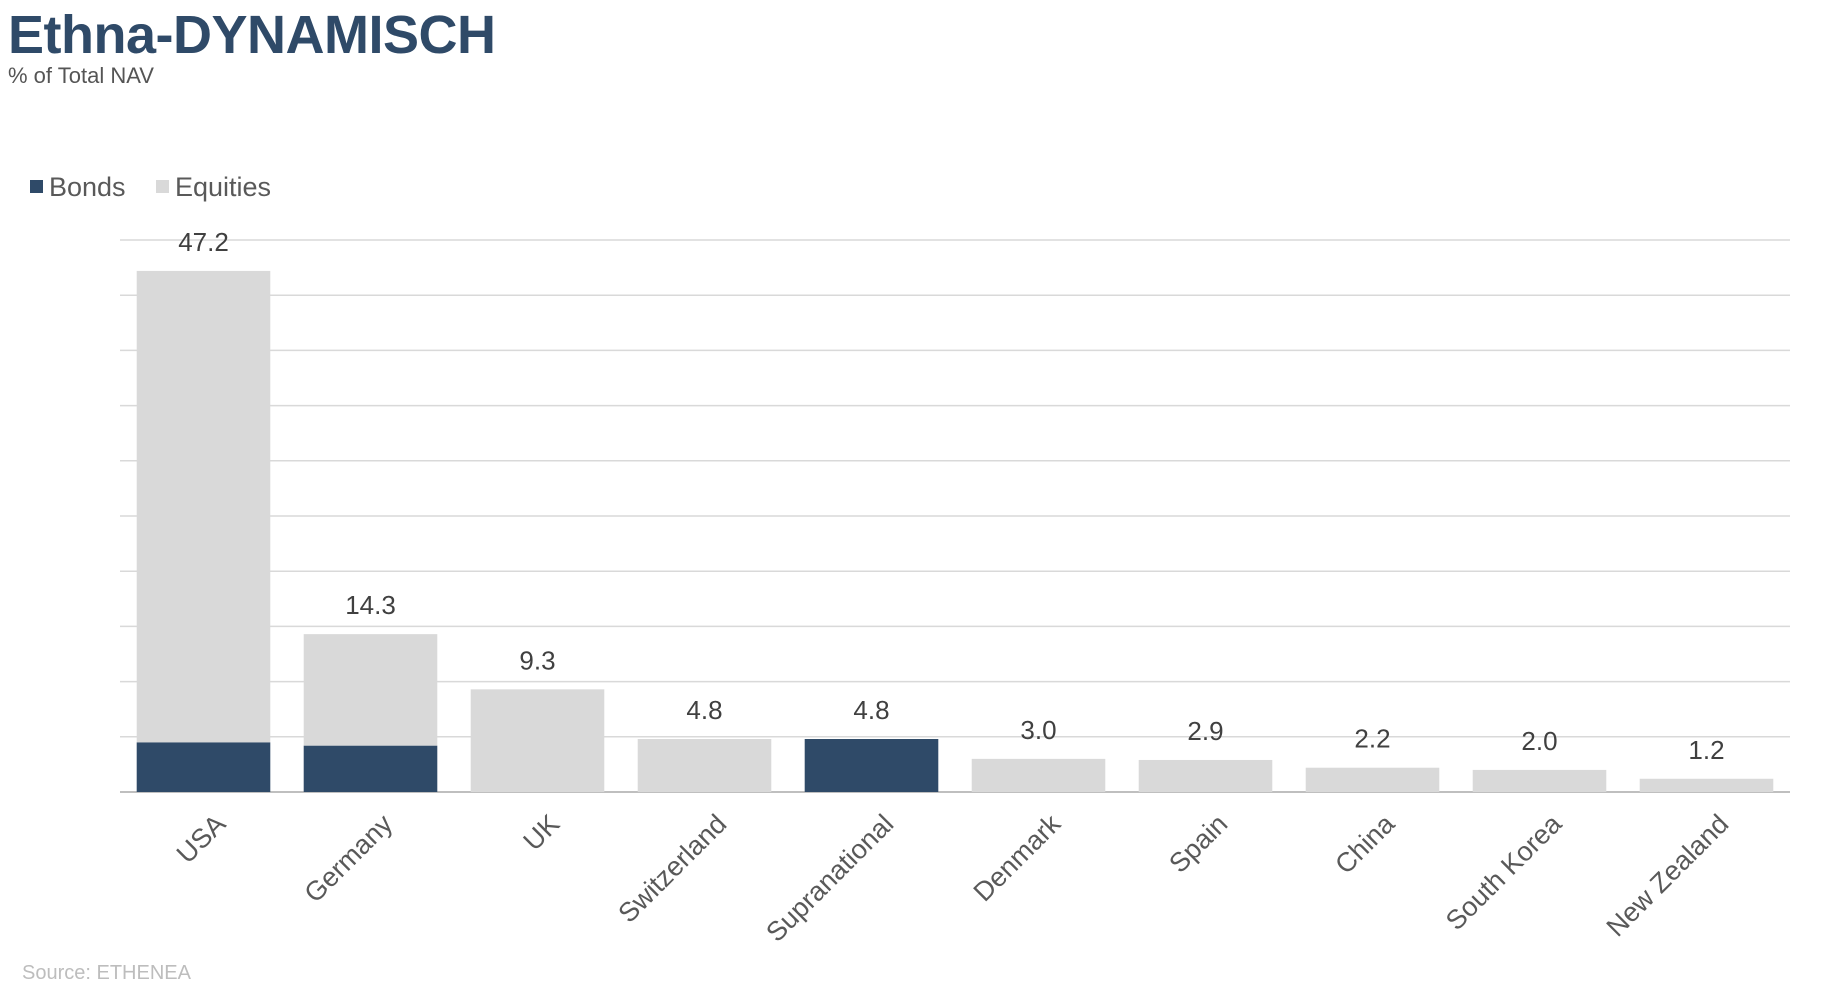 Image resolution: width=1831 pixels, height=991 pixels. What do you see at coordinates (203, 767) in the screenshot?
I see `bar-bonds-usa` at bounding box center [203, 767].